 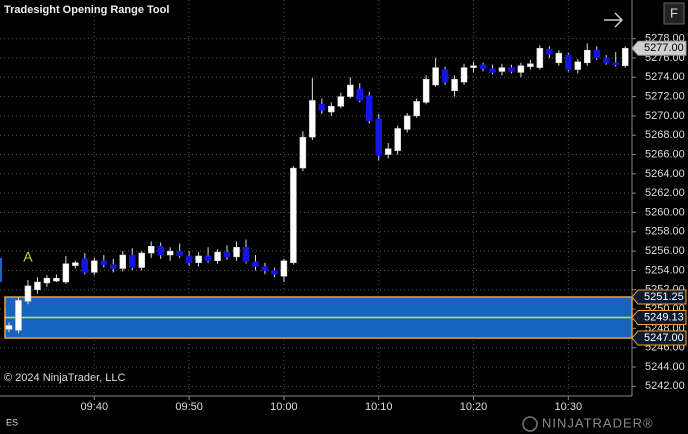 I want to click on symbol: ES, so click(x=12, y=422).